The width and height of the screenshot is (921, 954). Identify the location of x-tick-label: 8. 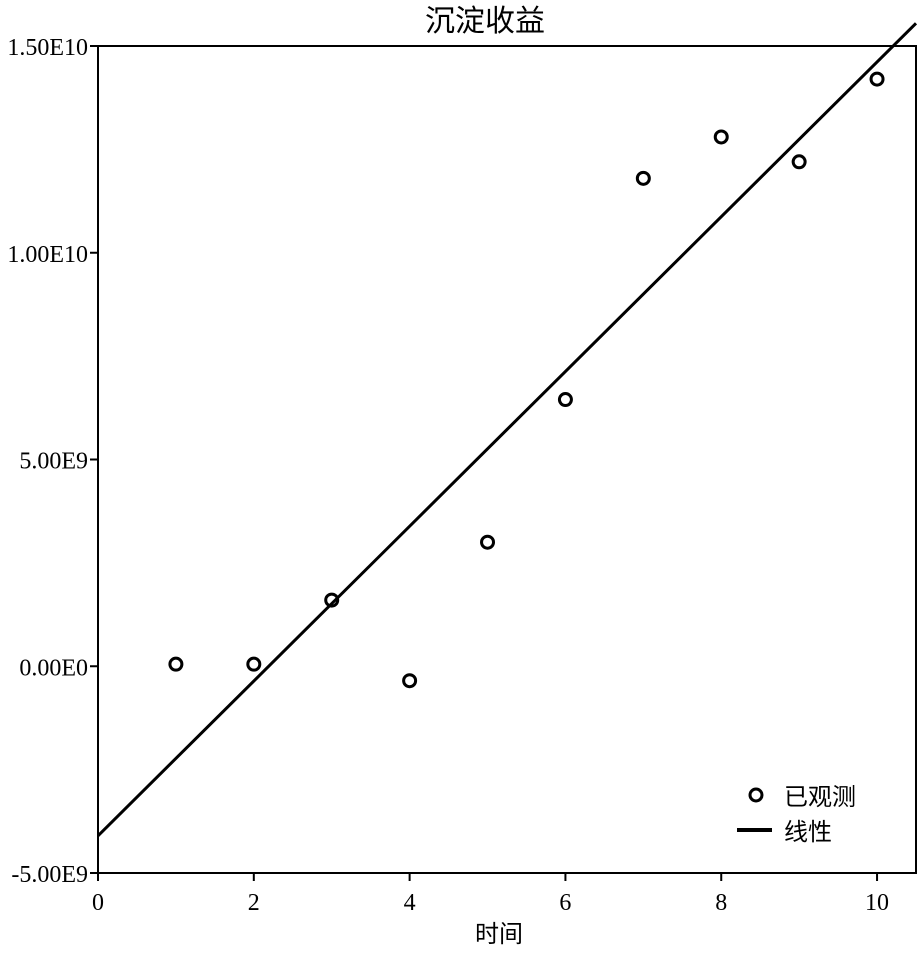
(721, 903).